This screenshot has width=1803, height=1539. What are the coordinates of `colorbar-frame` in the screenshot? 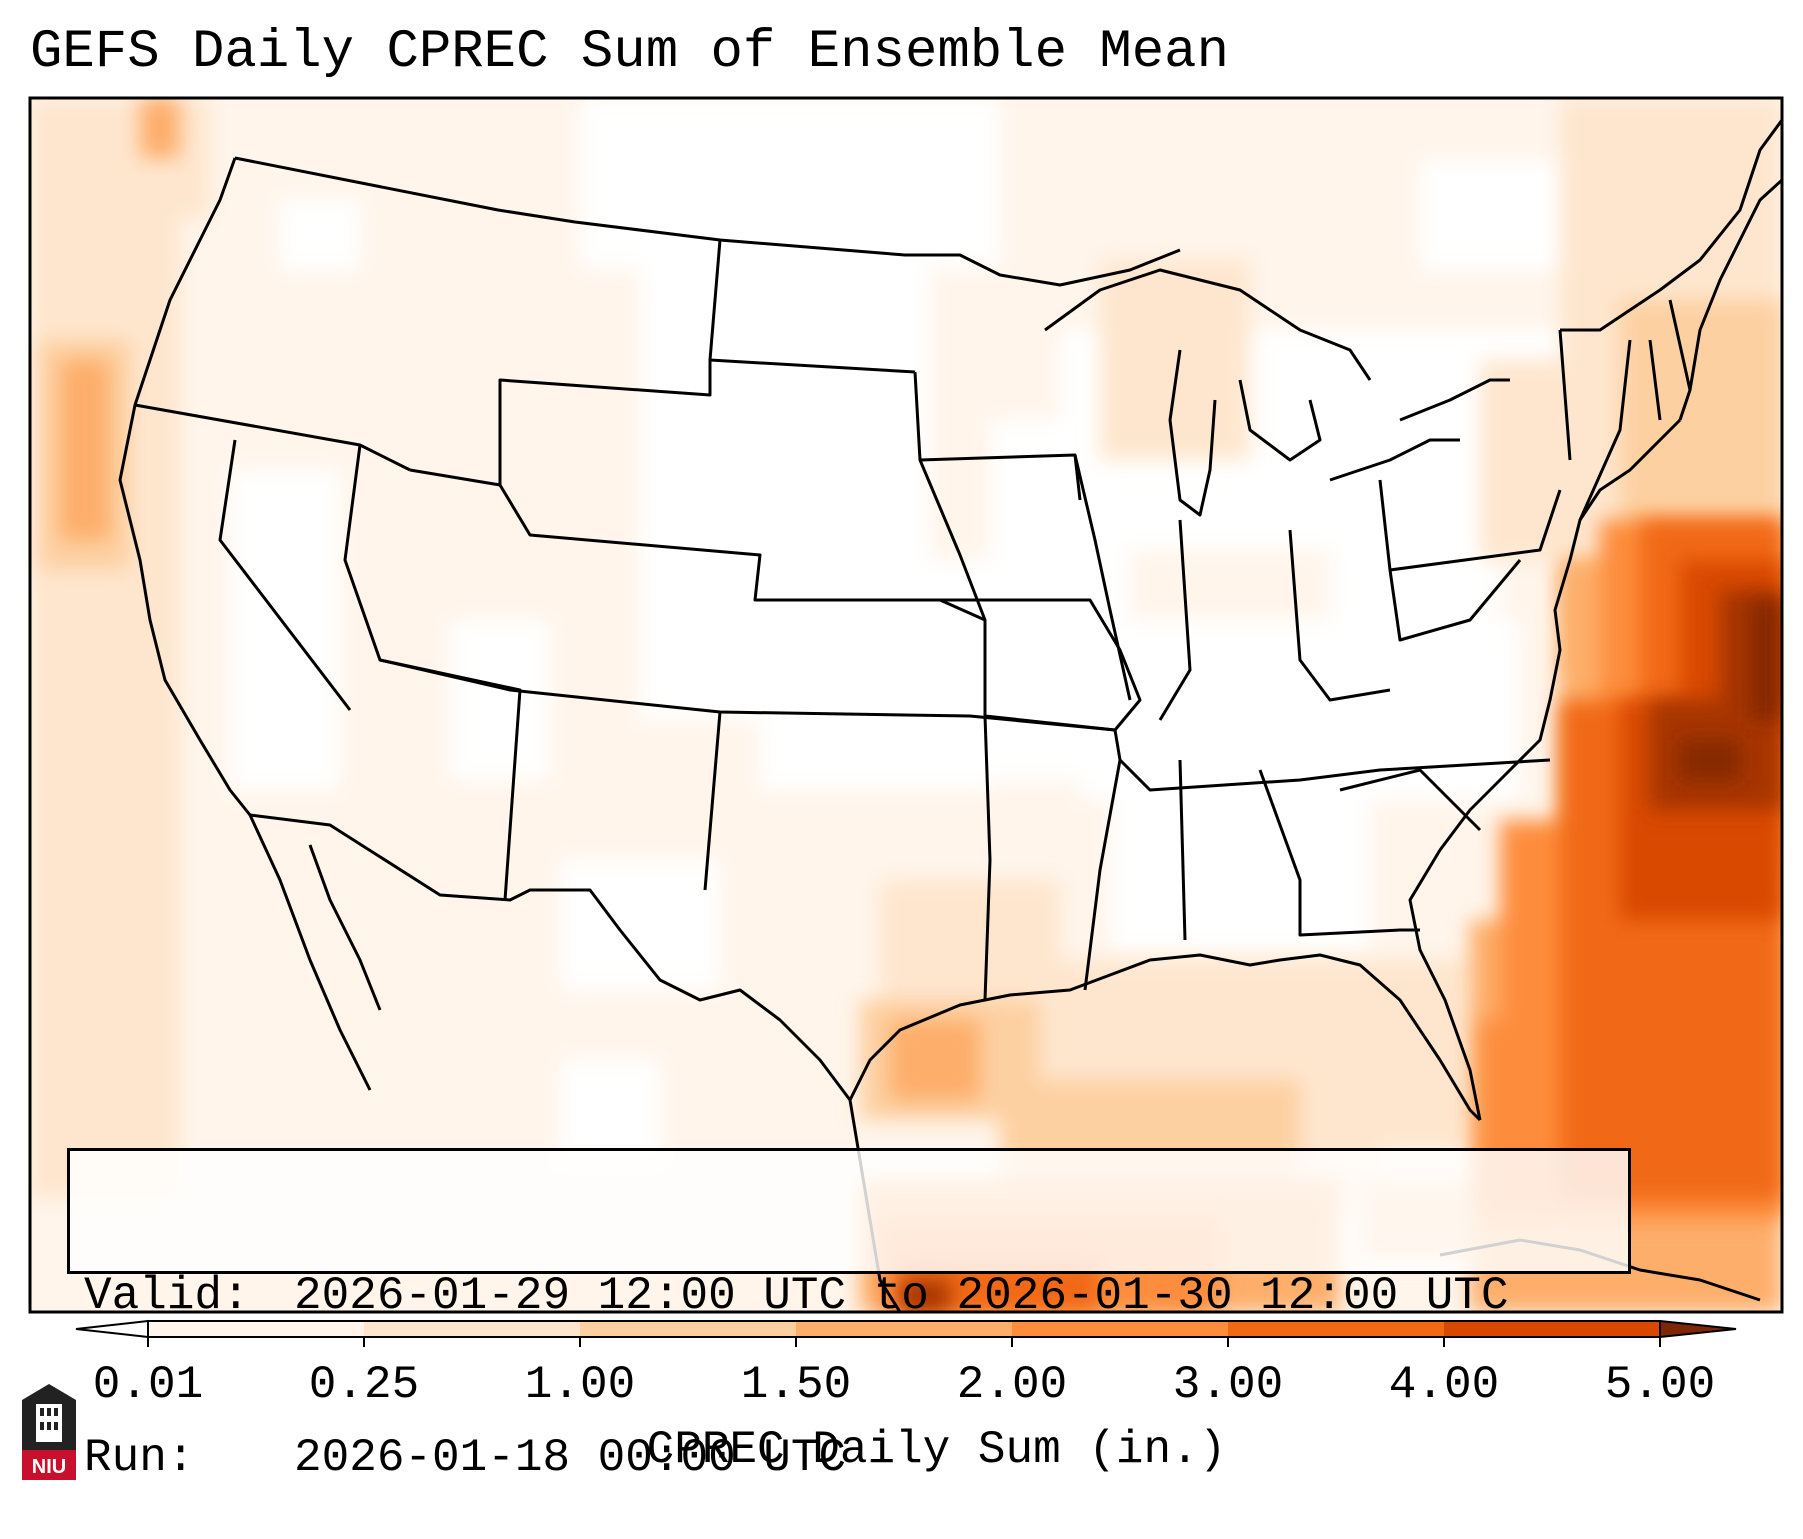 It's located at (904, 1329).